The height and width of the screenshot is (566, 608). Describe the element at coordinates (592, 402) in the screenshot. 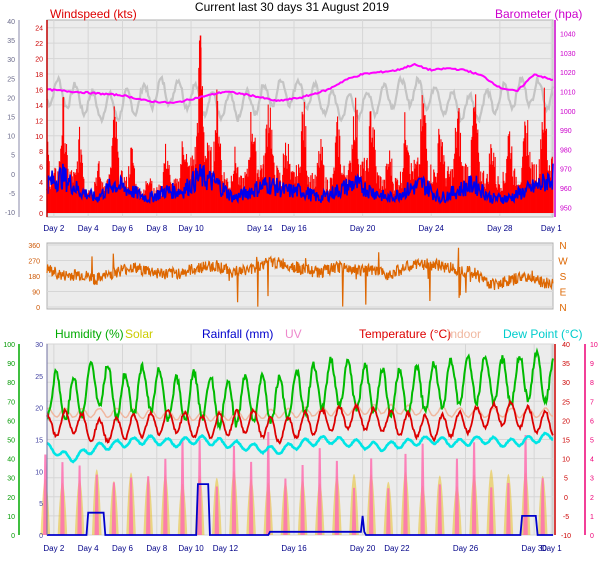

I see `uv-tick-label: 7` at that location.